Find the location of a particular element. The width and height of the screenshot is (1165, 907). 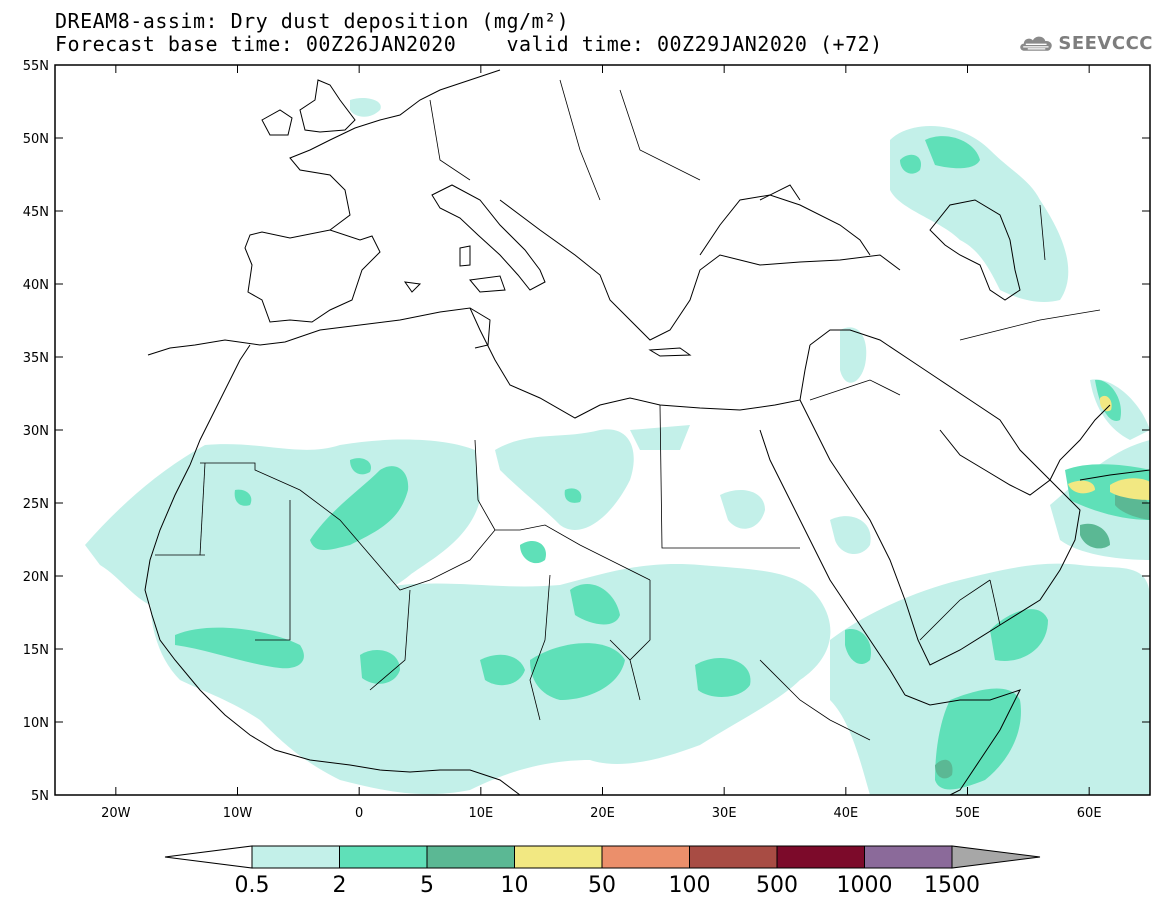

lat-label: 25N is located at coordinates (36, 504).